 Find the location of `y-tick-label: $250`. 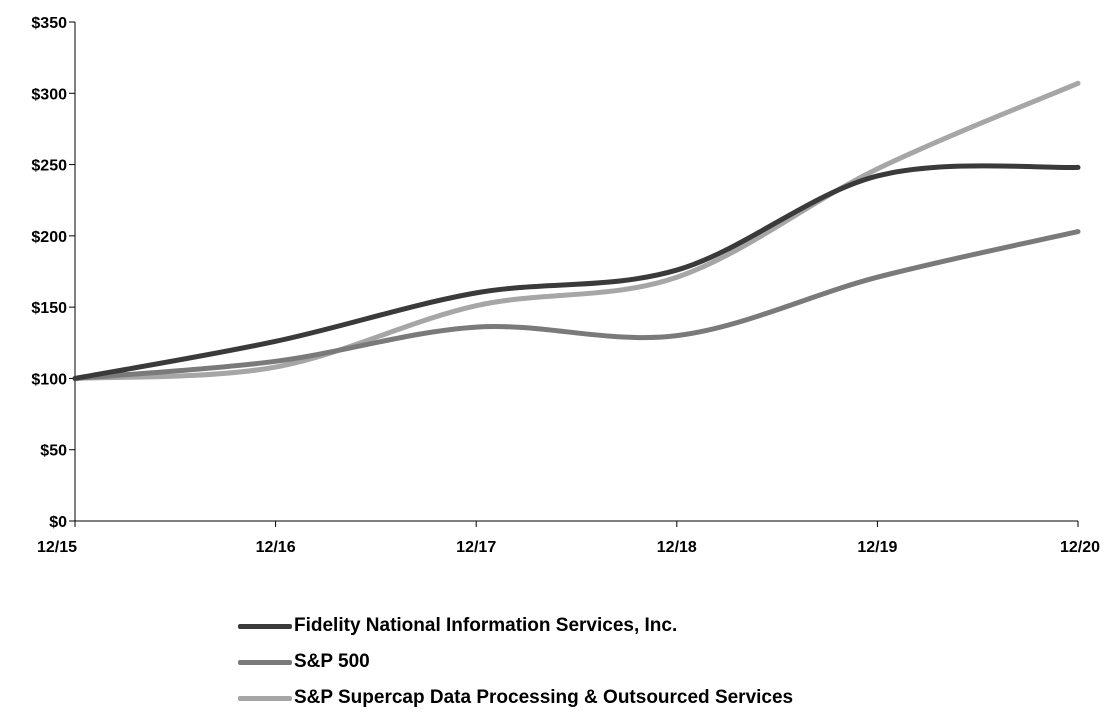

y-tick-label: $250 is located at coordinates (49, 166).